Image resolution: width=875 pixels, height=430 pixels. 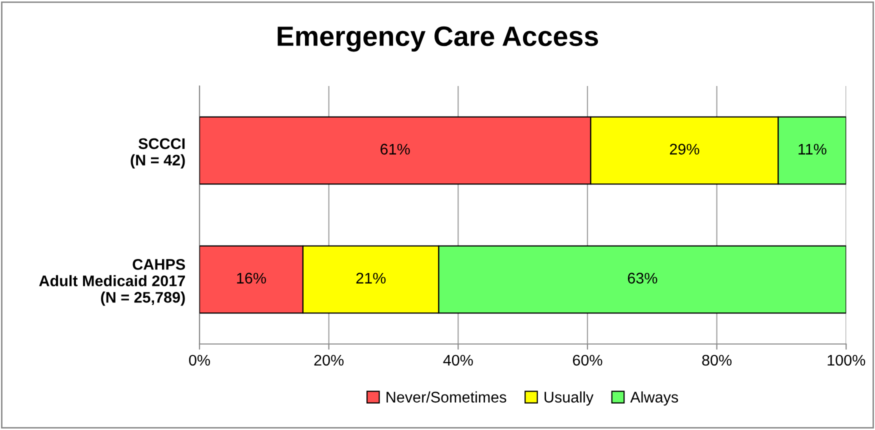 What do you see at coordinates (446, 397) in the screenshot?
I see `legend-label: Never/Sometimes` at bounding box center [446, 397].